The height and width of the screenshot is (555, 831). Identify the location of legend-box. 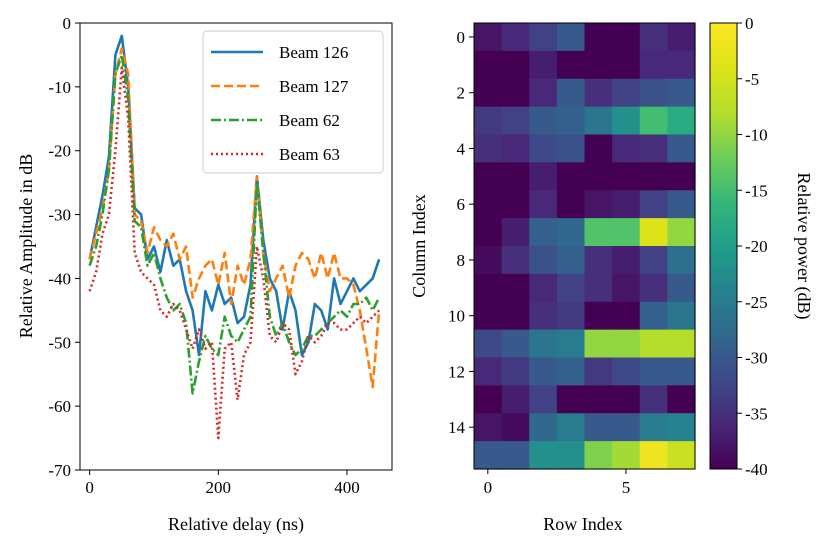
(293, 102).